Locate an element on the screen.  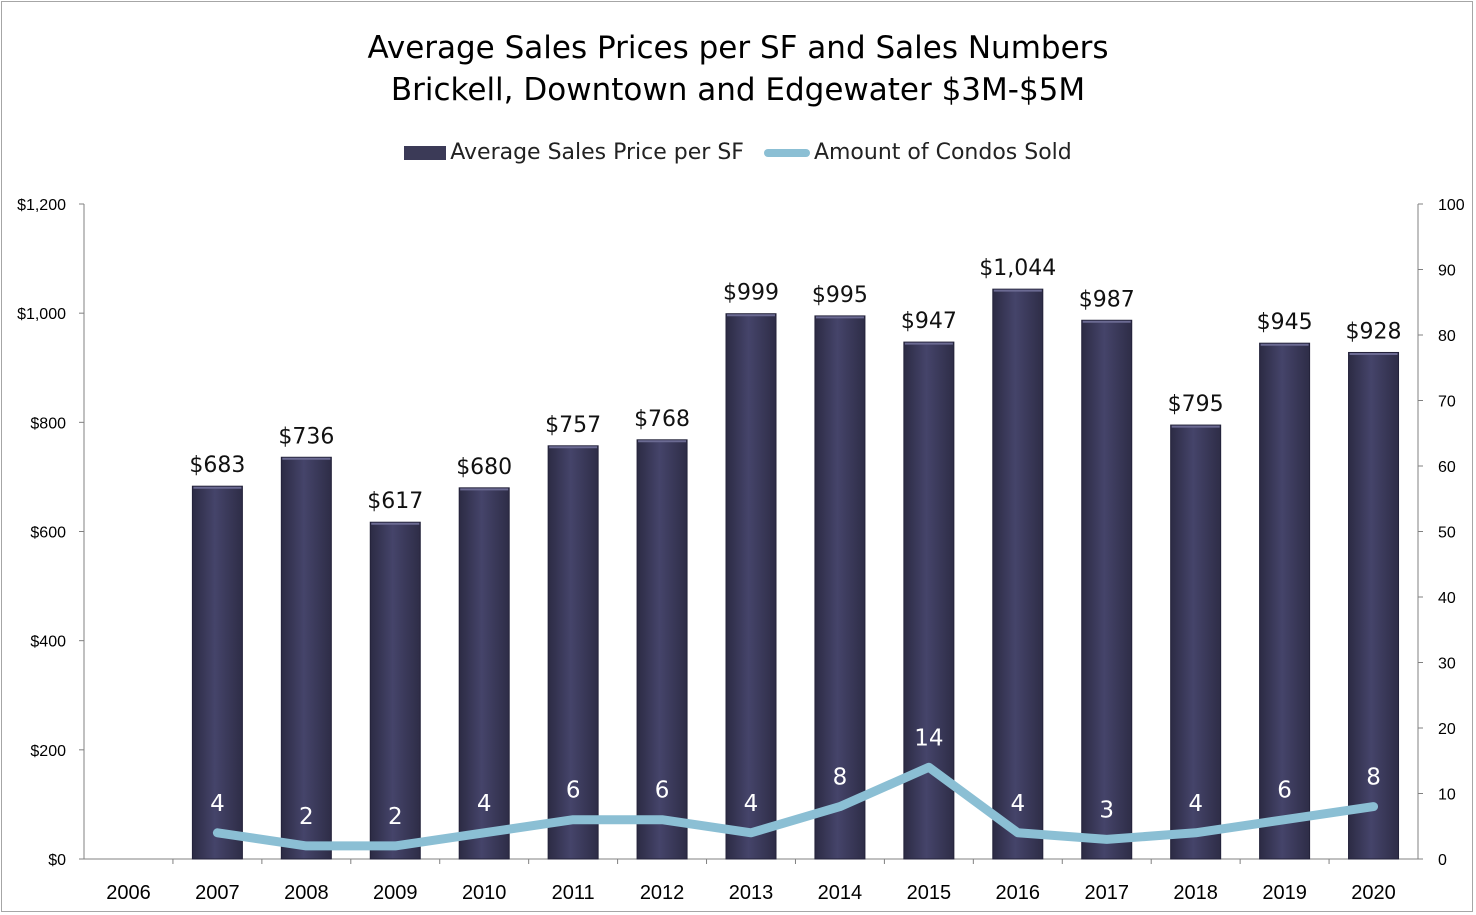
x-tick-label: 2019 is located at coordinates (1284, 893).